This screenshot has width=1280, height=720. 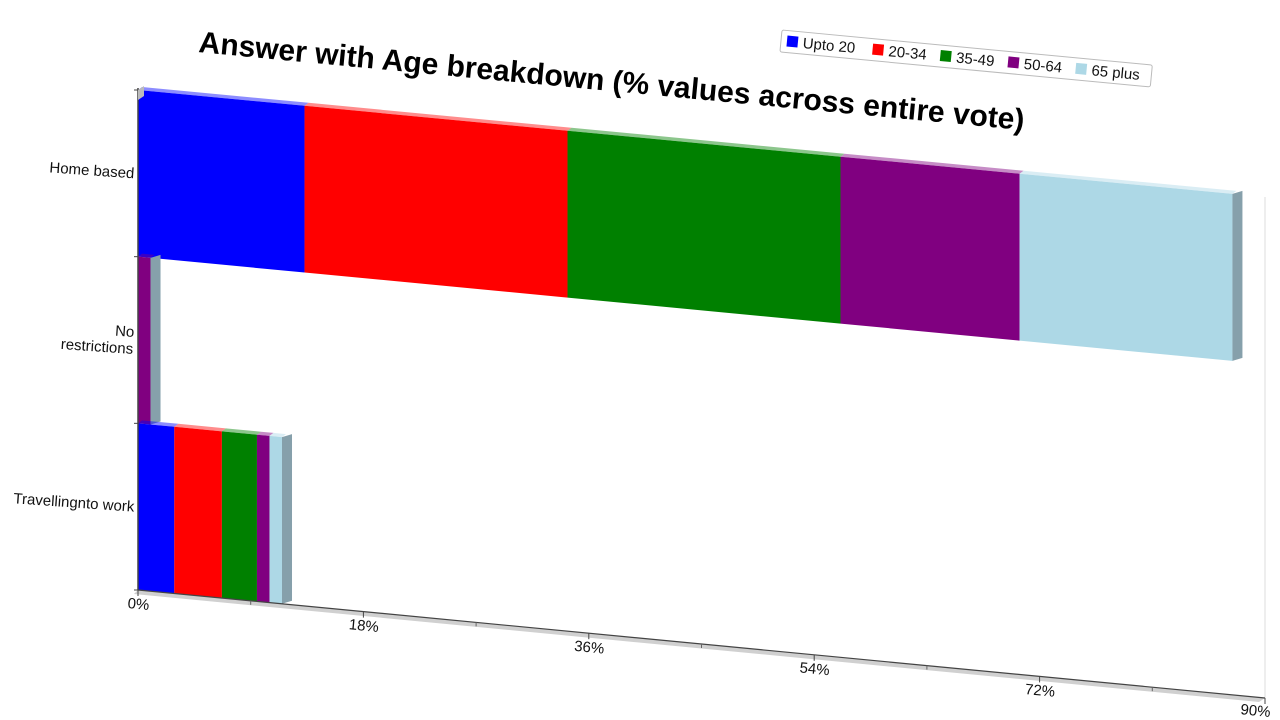 What do you see at coordinates (141, 93) in the screenshot?
I see `y-axis-cap` at bounding box center [141, 93].